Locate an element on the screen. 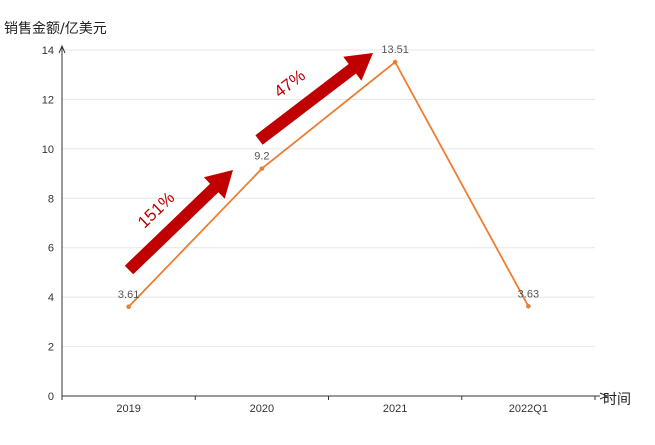 This screenshot has height=445, width=655. y-axis-arrowhead is located at coordinates (62, 49).